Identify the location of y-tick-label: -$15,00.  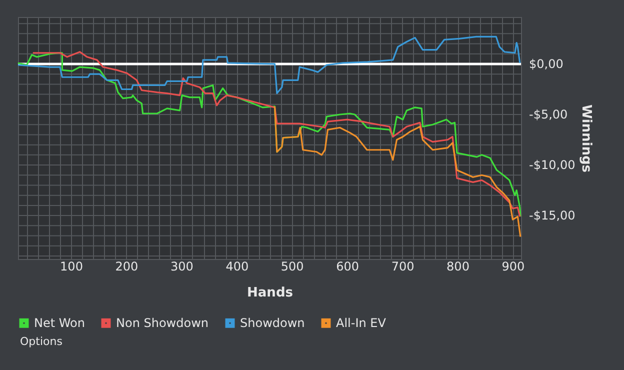
(552, 215).